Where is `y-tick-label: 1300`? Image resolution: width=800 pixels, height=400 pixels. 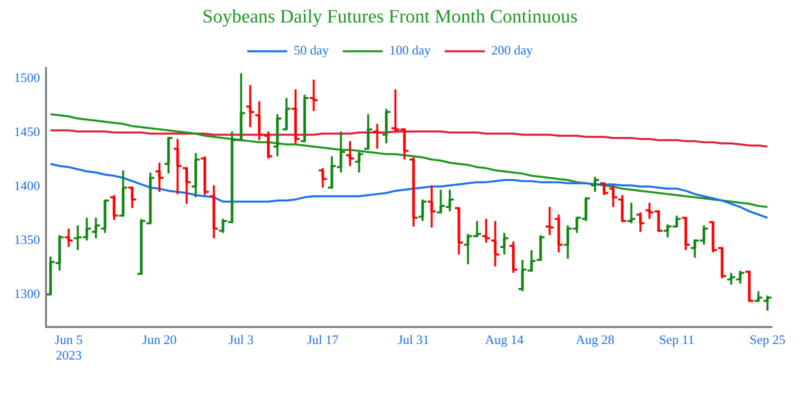 y-tick-label: 1300 is located at coordinates (27, 293).